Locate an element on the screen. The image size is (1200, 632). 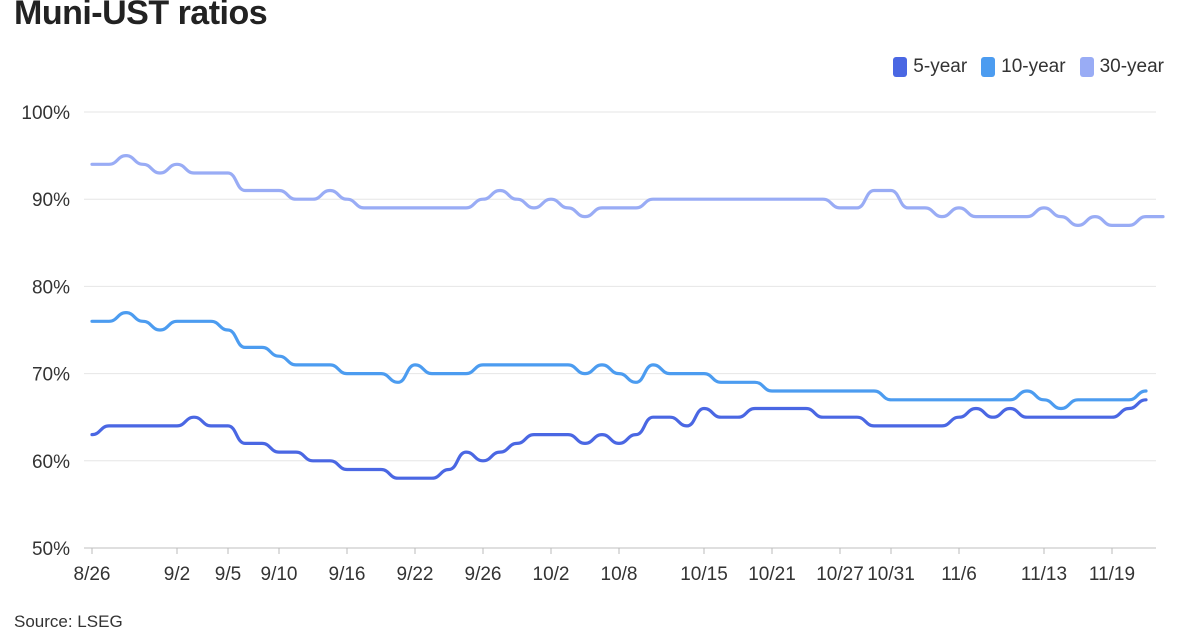
y-tick-label: 50% is located at coordinates (51, 549).